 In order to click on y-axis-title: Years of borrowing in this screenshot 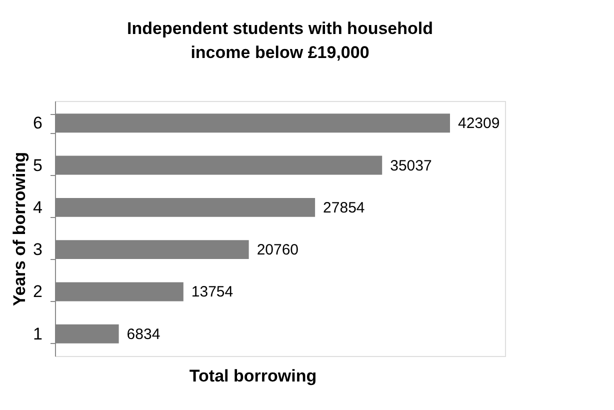, I will do `click(20, 229)`.